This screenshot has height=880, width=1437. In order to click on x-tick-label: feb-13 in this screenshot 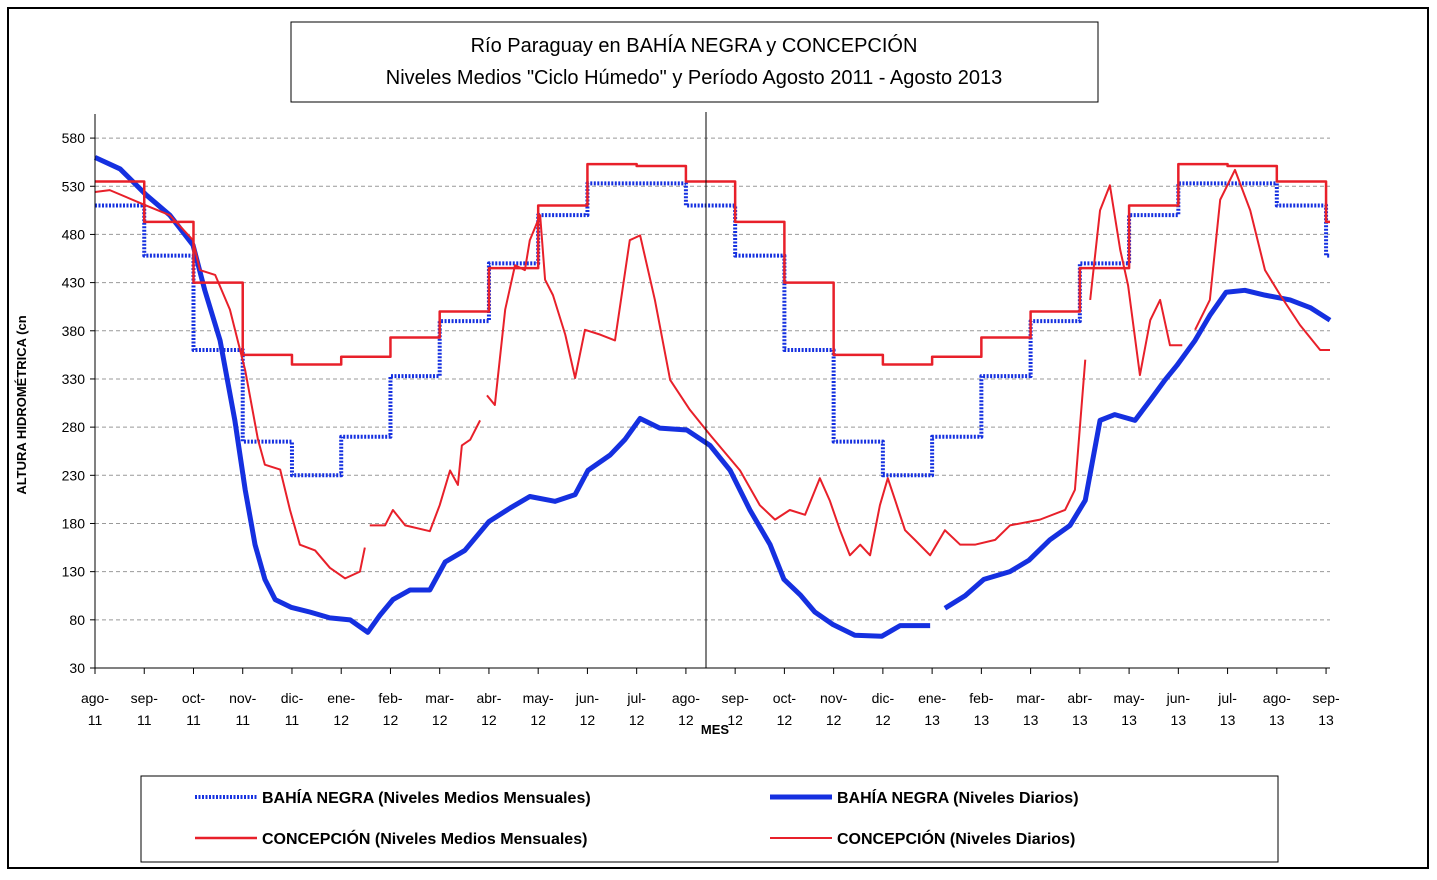, I will do `click(981, 709)`.